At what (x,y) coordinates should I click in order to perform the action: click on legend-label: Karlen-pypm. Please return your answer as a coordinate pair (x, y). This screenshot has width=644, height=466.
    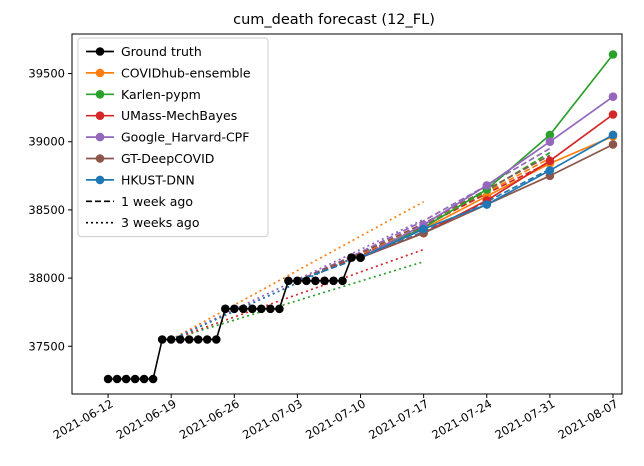
    Looking at the image, I should click on (161, 94).